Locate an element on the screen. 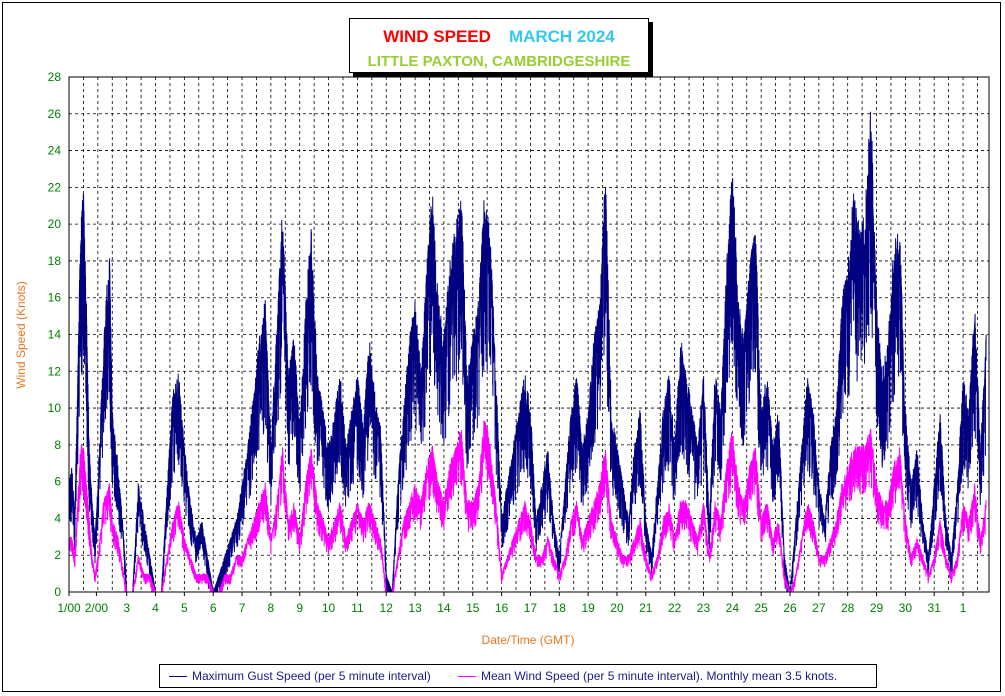  x-tick-label: 27 is located at coordinates (819, 608).